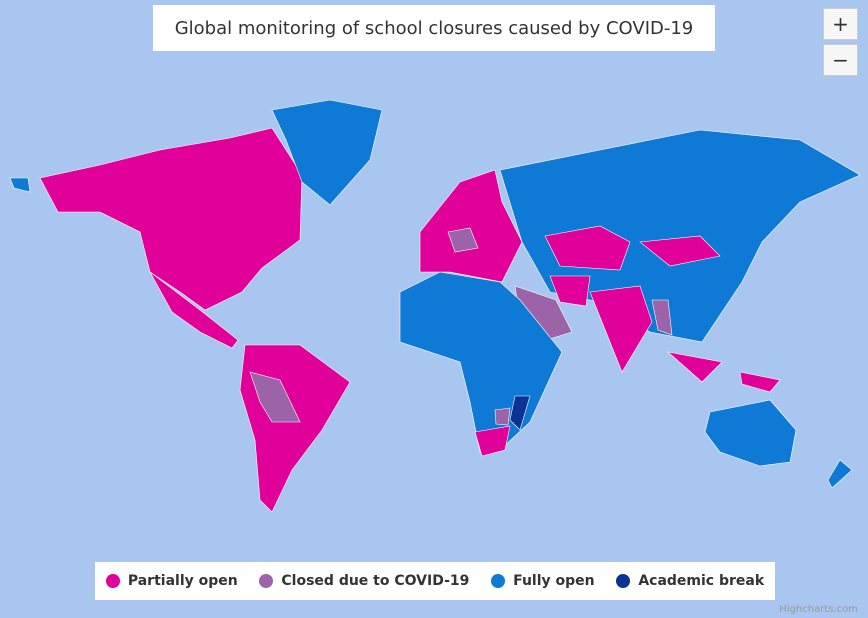  Describe the element at coordinates (840, 60) in the screenshot. I see `zoom-out-button: −` at that location.